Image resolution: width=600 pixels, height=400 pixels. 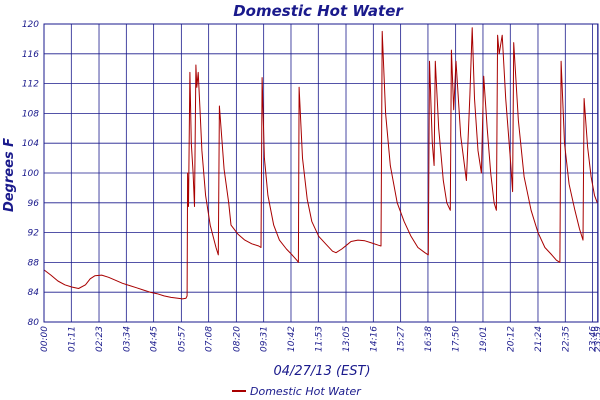 I want to click on legend: Domestic Hot Water, so click(x=297, y=391).